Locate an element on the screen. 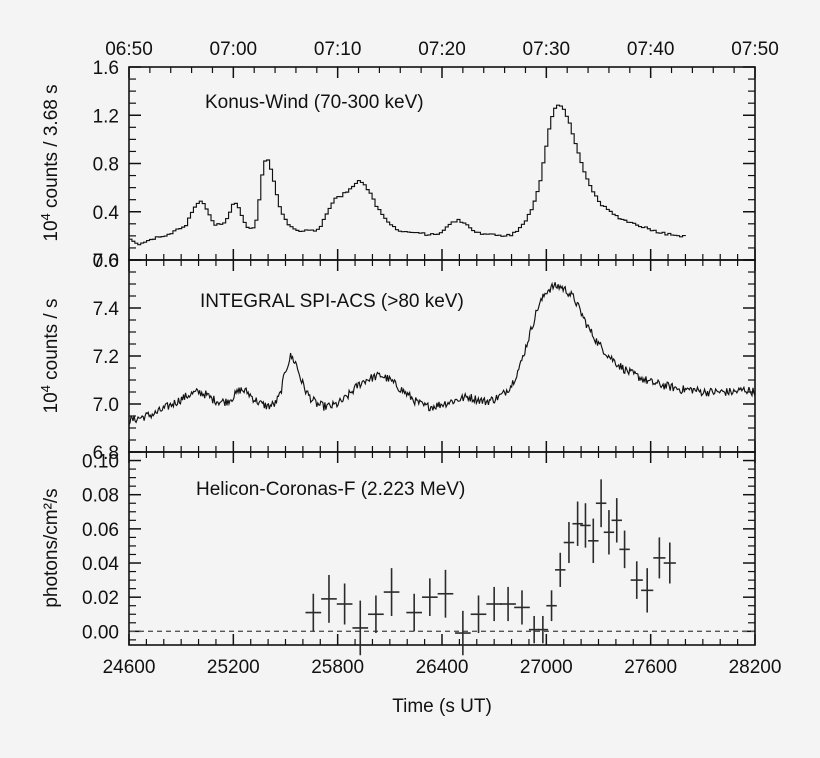 This screenshot has width=820, height=758. y-axis-tick-label: 7.6 is located at coordinates (106, 261).